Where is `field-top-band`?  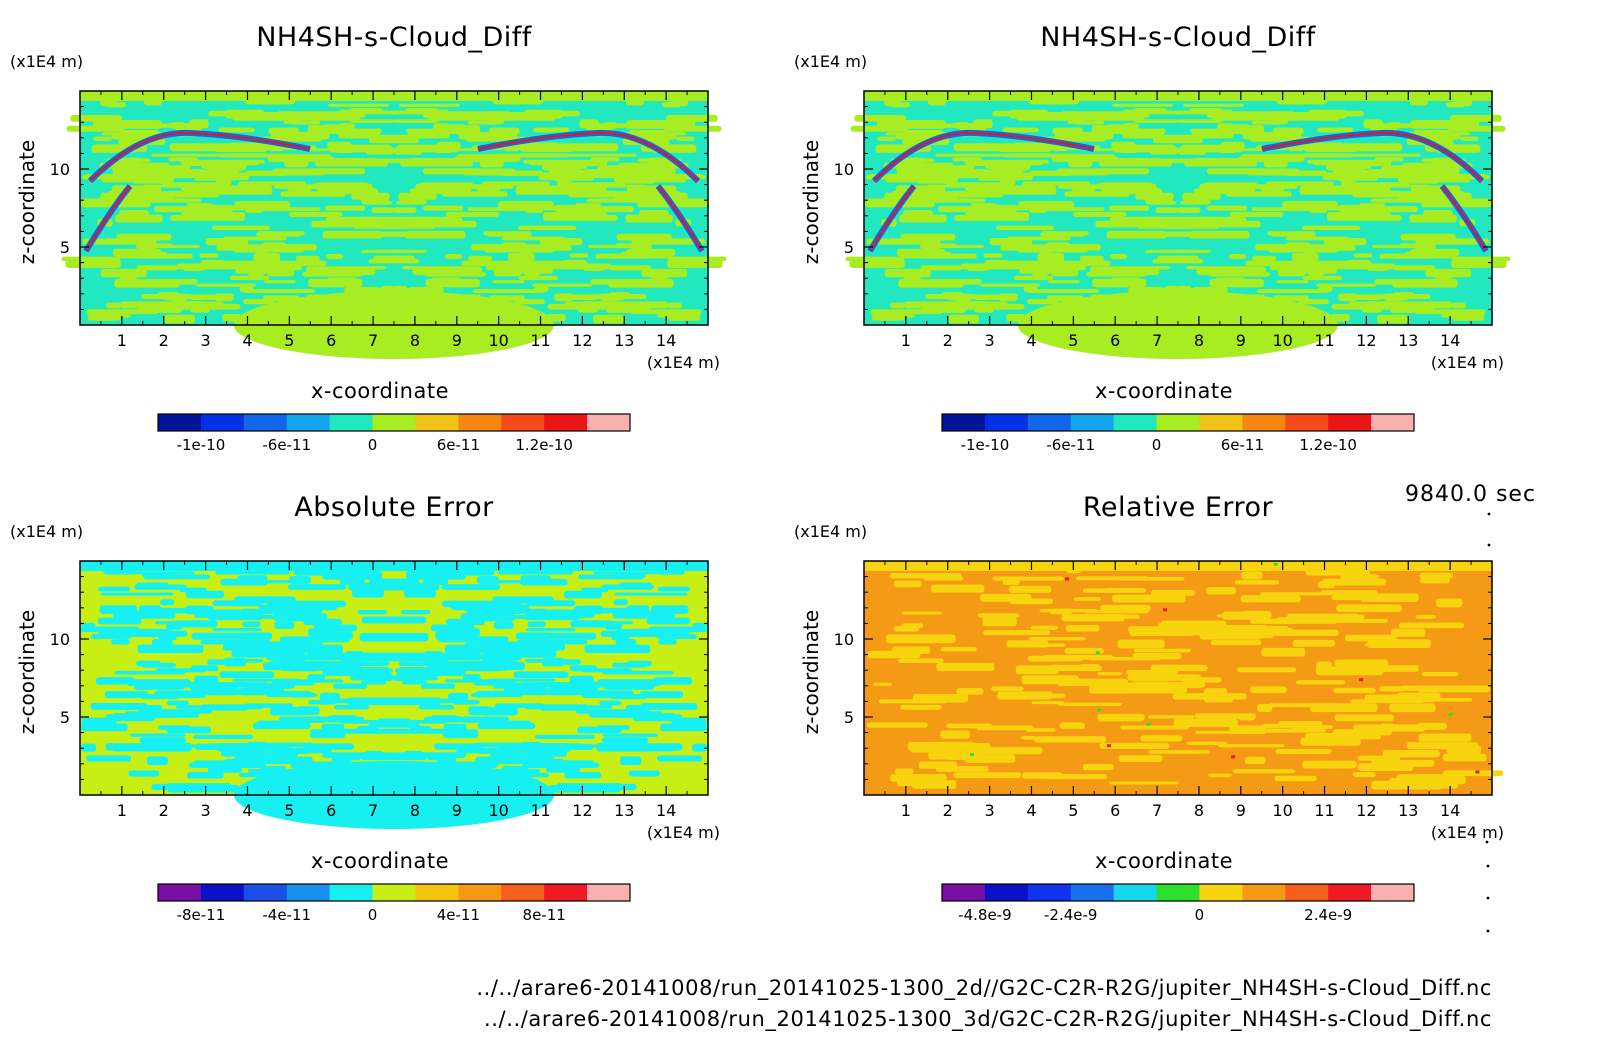 field-top-band is located at coordinates (1178, 96).